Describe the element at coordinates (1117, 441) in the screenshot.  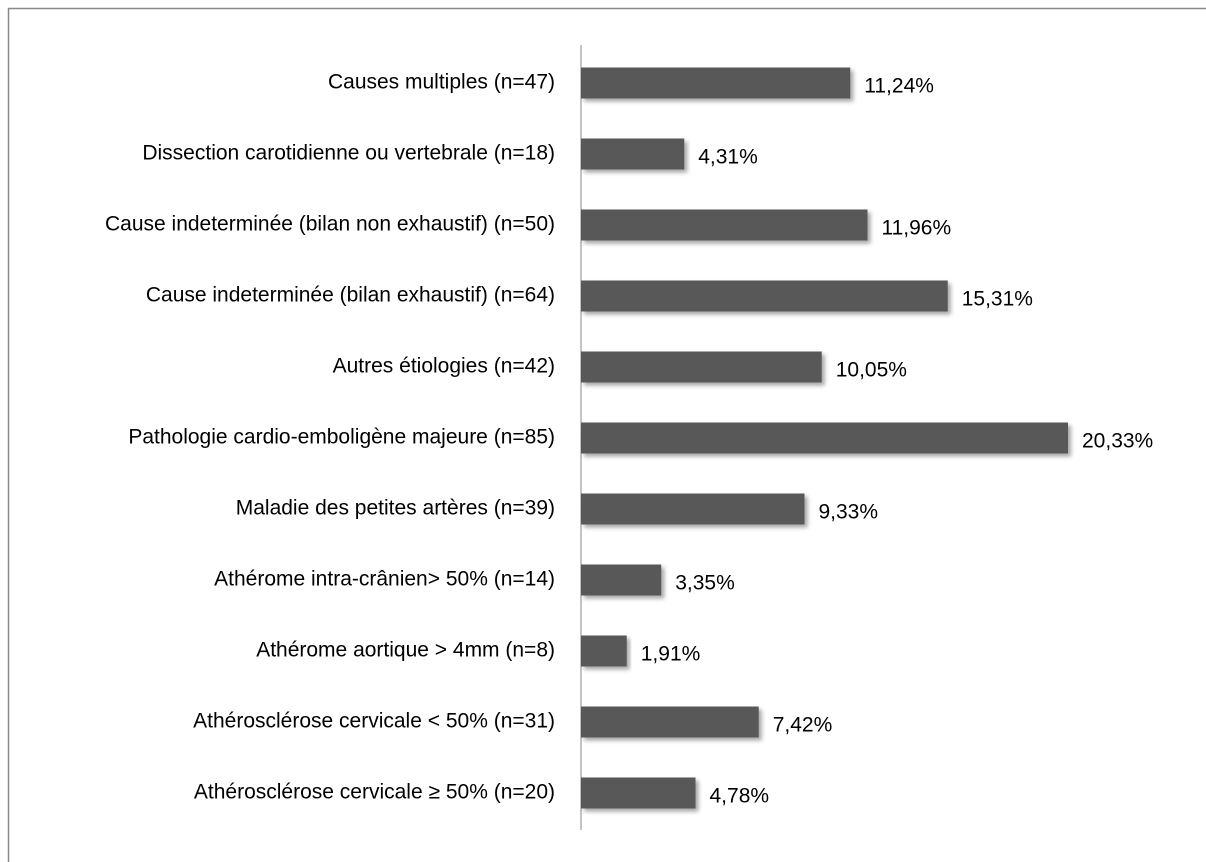
I see `value-label: 20,33%` at that location.